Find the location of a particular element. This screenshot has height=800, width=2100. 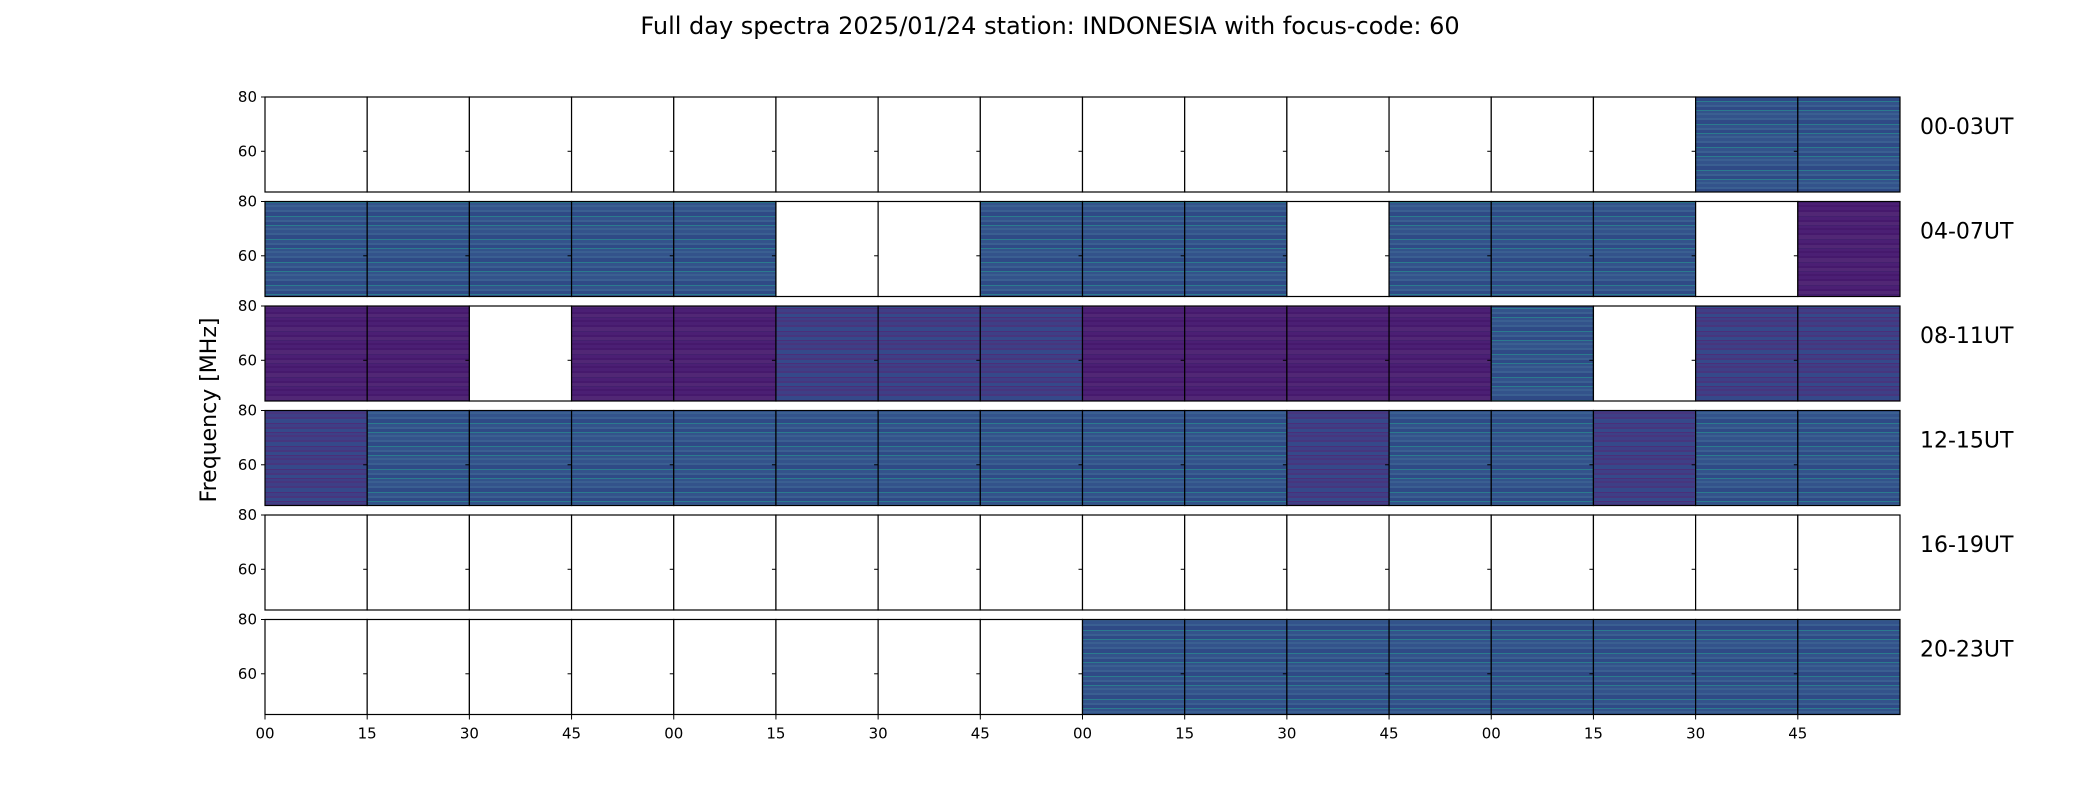

row-label: 00-03UT is located at coordinates (1967, 127).